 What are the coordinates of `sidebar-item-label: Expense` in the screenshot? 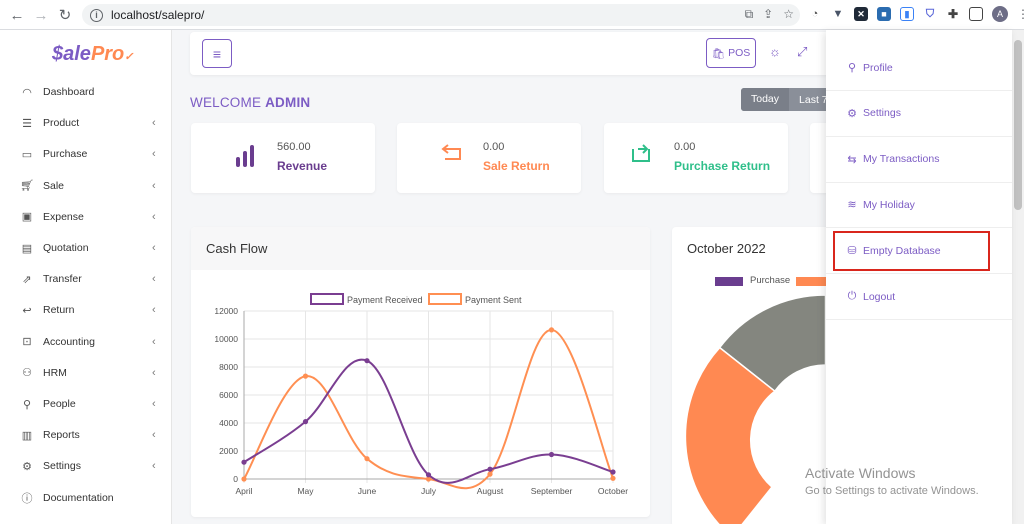 It's located at (63, 216).